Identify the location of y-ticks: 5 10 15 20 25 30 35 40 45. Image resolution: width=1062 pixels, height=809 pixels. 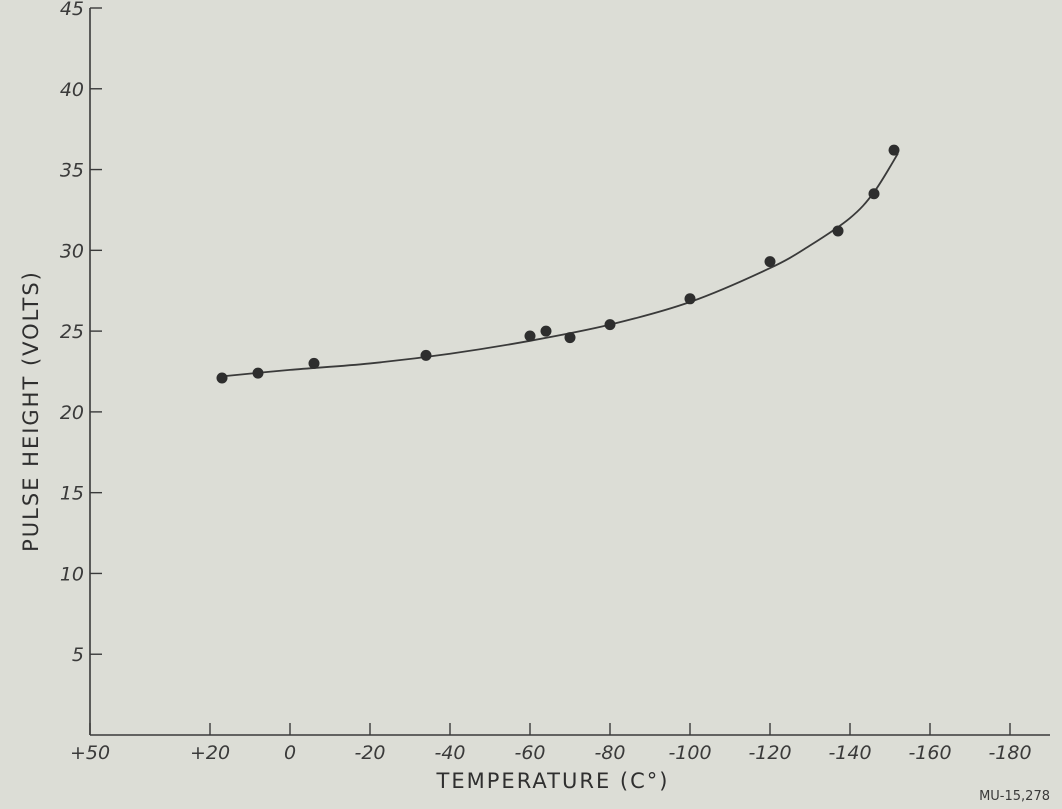
(81, 333).